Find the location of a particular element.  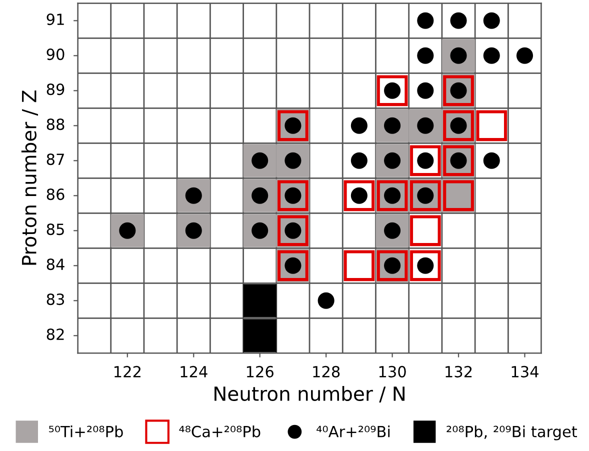

x-tick-label: 134 is located at coordinates (525, 372).